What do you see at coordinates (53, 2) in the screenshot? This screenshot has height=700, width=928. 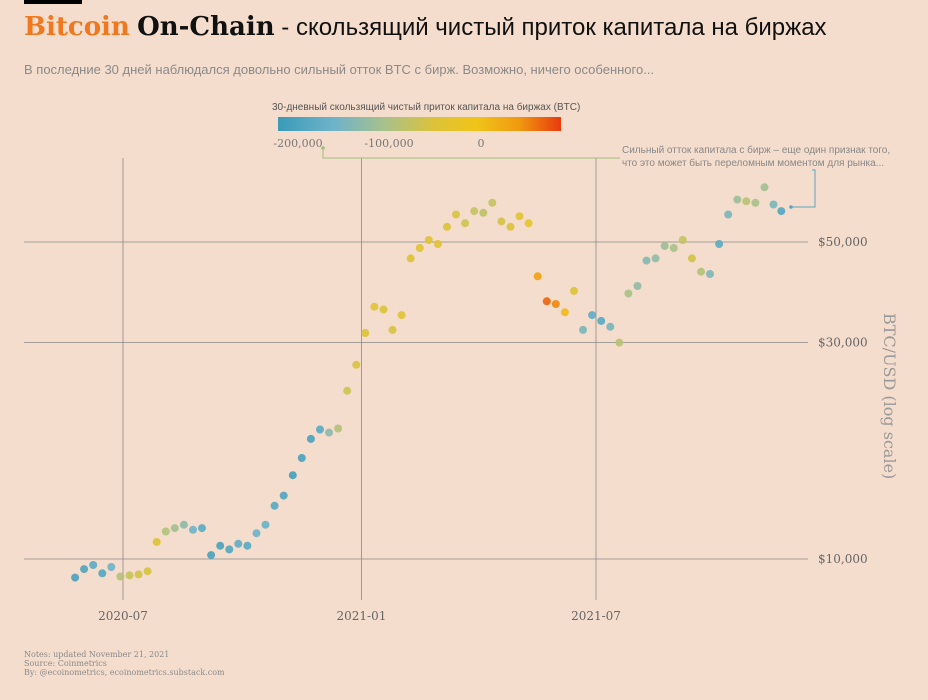 I see `title-accent-bar` at bounding box center [53, 2].